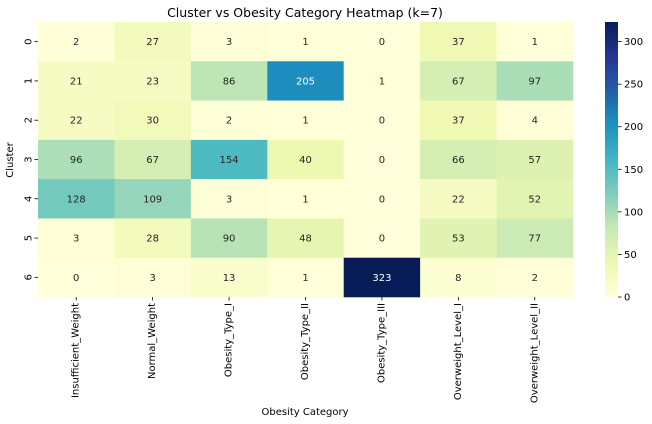  I want to click on cell-value-label: 23, so click(152, 81).